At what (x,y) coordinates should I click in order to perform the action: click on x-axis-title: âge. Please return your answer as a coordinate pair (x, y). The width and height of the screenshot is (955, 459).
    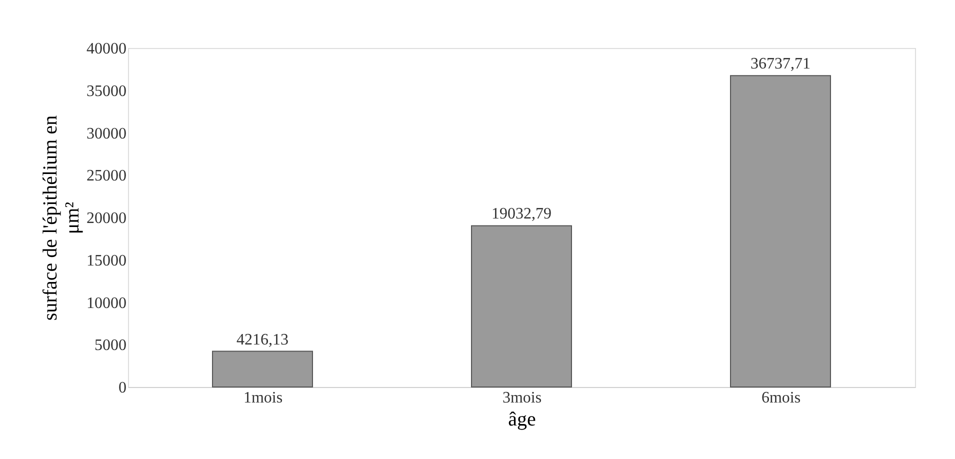
    Looking at the image, I should click on (522, 419).